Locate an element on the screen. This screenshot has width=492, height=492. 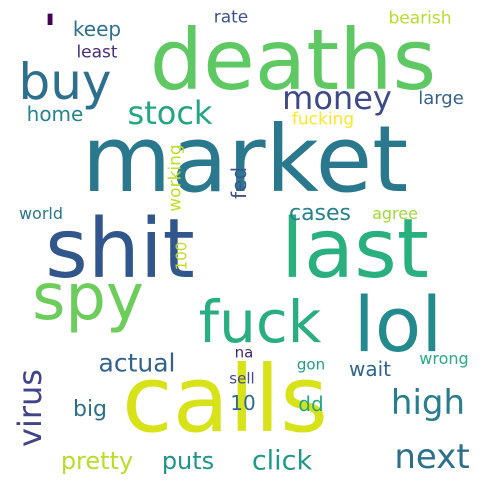
word-rate: rate is located at coordinates (231, 17).